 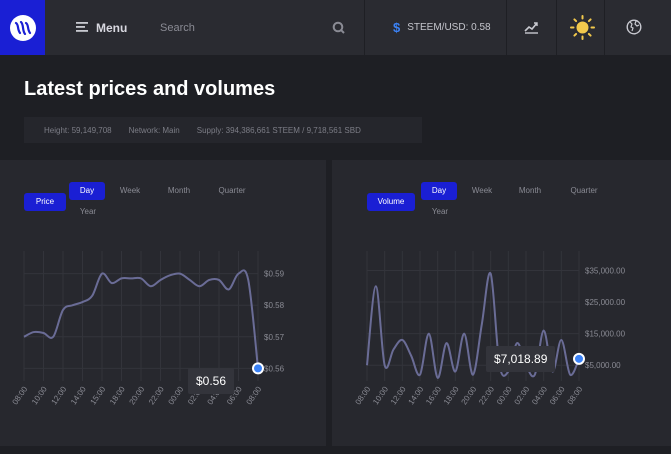 What do you see at coordinates (274, 274) in the screenshot?
I see `y-tick-label: $0.59` at bounding box center [274, 274].